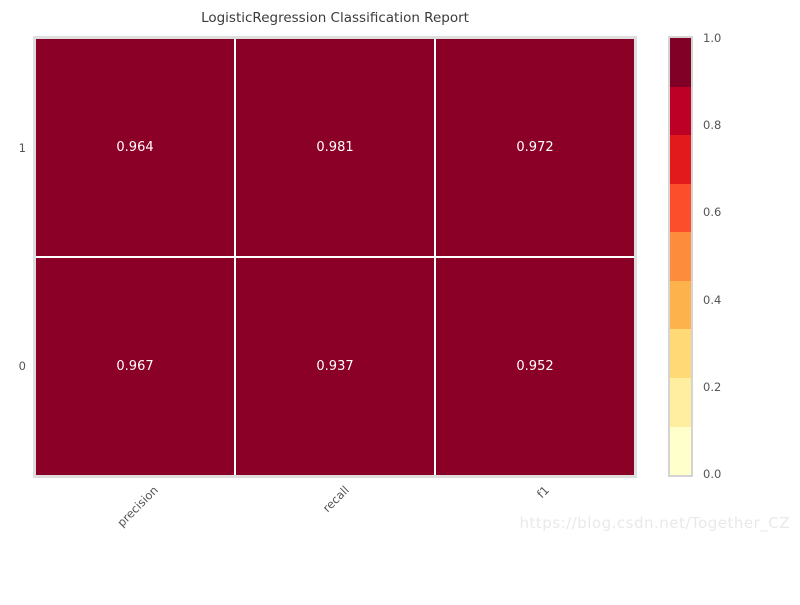 This screenshot has height=605, width=800. Describe the element at coordinates (535, 147) in the screenshot. I see `heatmap-cell-1-f1: 0.972` at that location.